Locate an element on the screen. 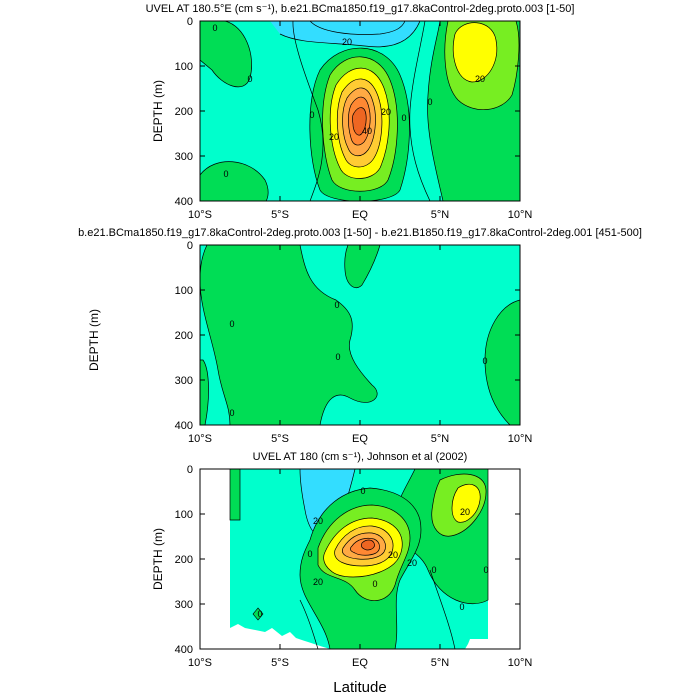 This screenshot has height=700, width=700. panel-2-west-positive-region is located at coordinates (289, 335).